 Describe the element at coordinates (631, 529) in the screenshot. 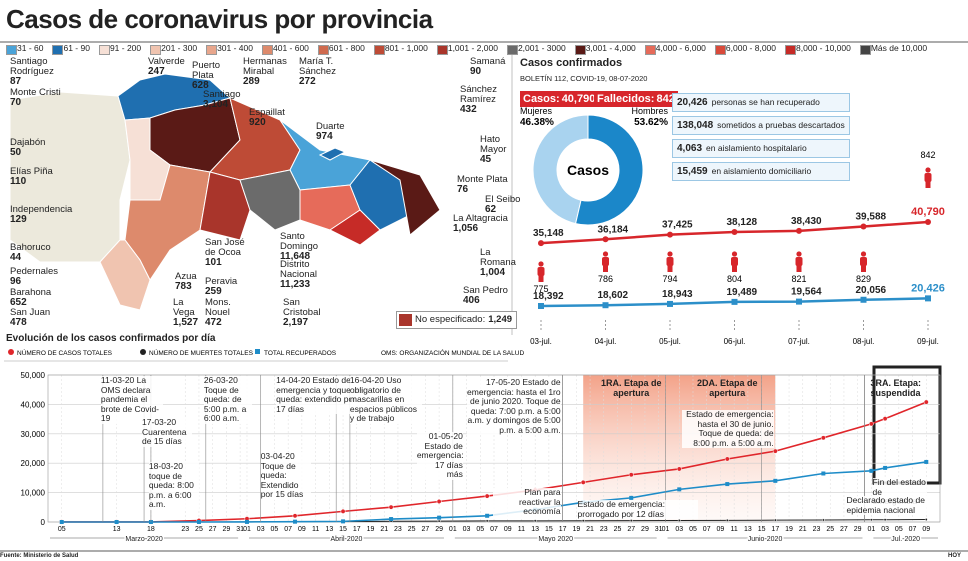

I see `x-tick-label: 27` at that location.